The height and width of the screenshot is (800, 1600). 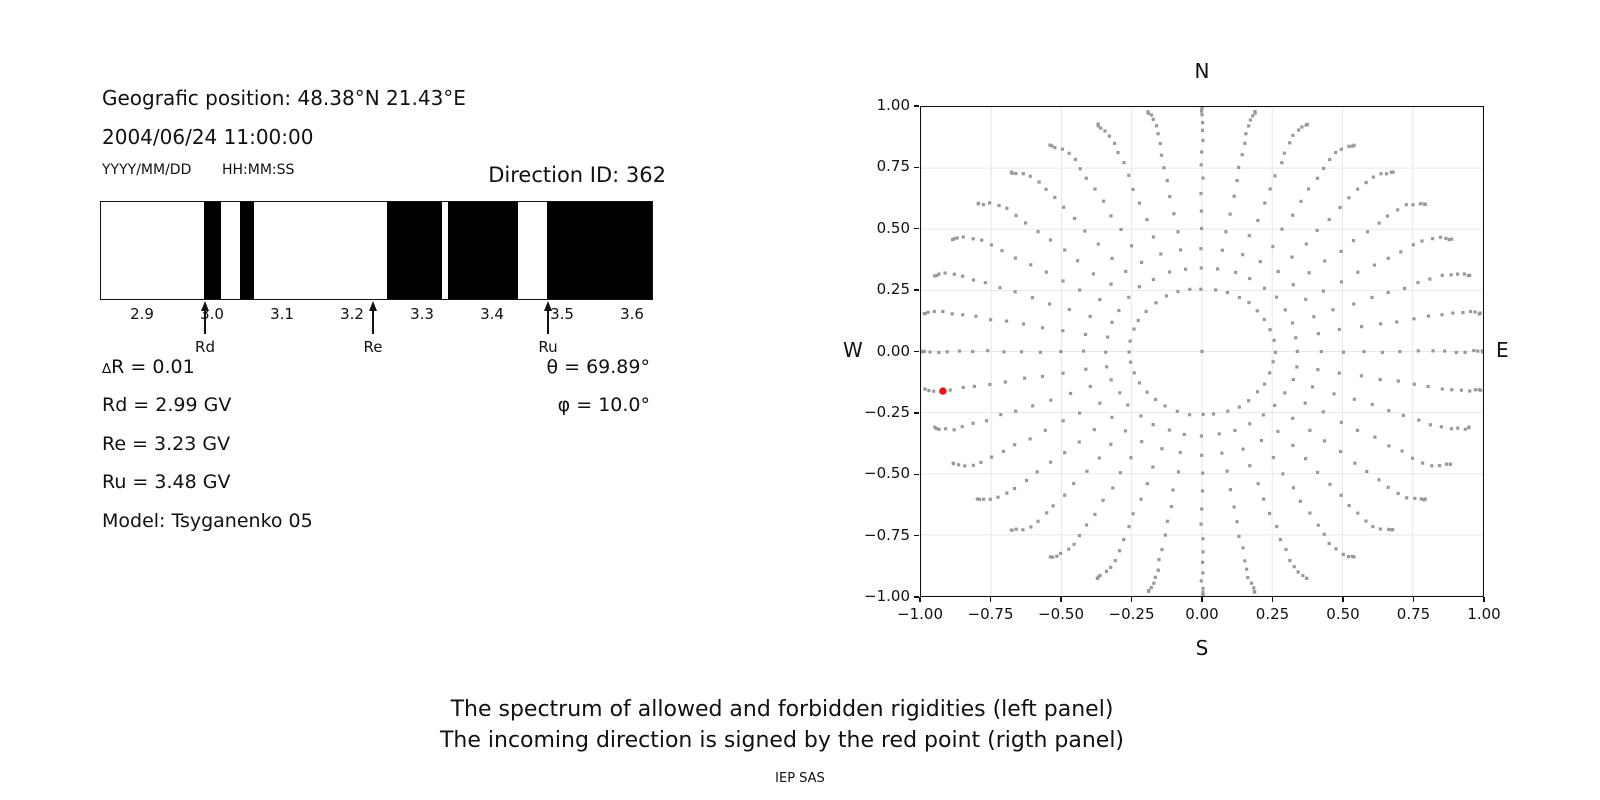 I want to click on y-axis-tick, so click(x=916, y=474).